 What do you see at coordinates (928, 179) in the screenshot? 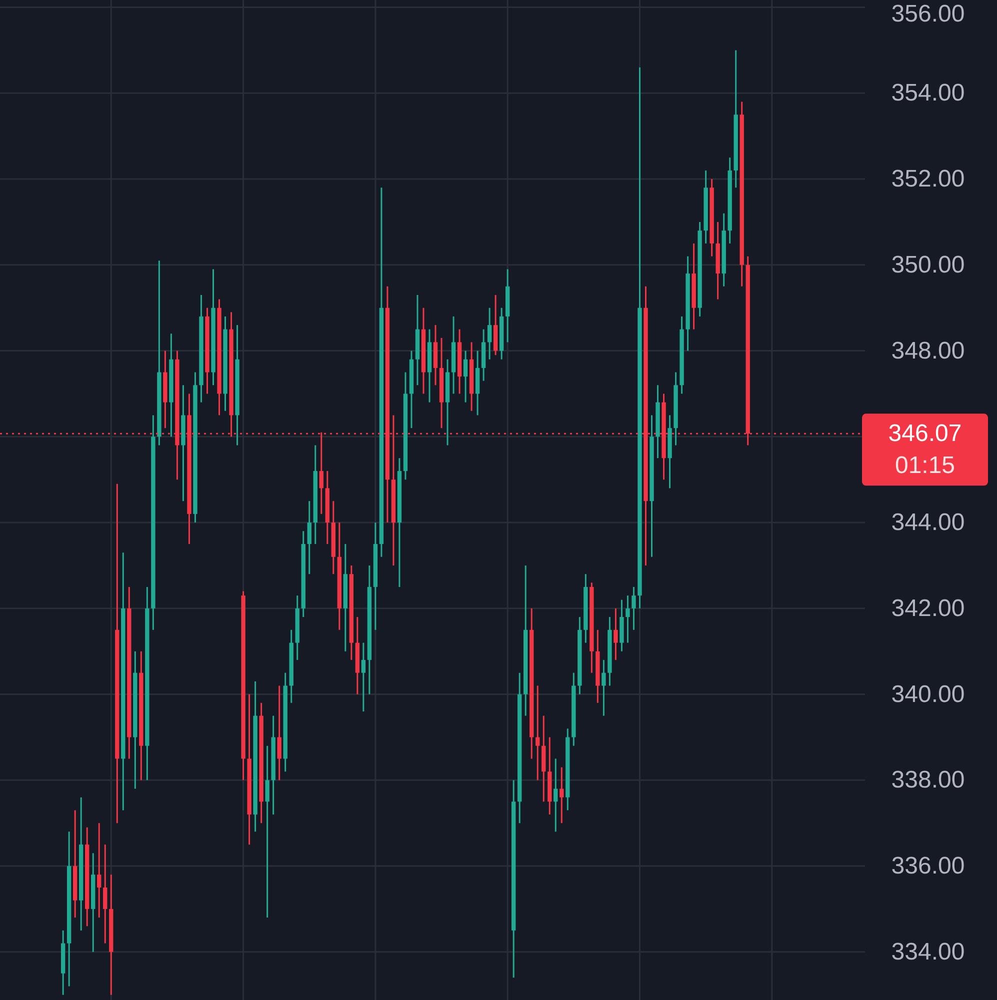
I see `y-tick-label: 352.00` at bounding box center [928, 179].